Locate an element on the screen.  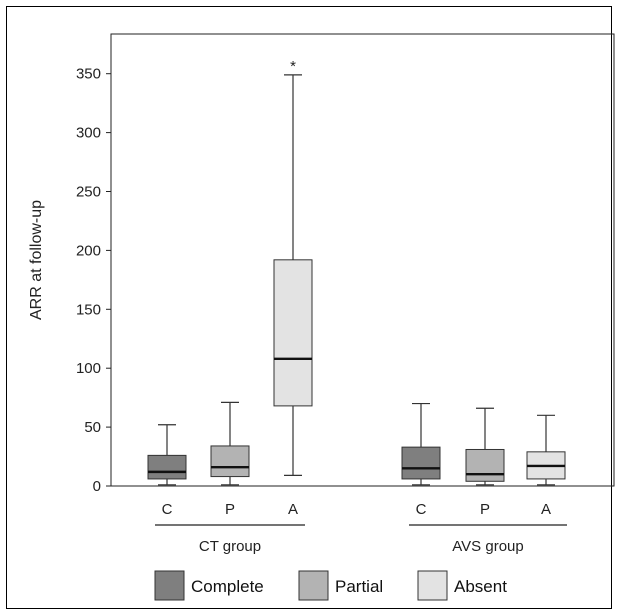
y-tick-label: 50 is located at coordinates (92, 427).